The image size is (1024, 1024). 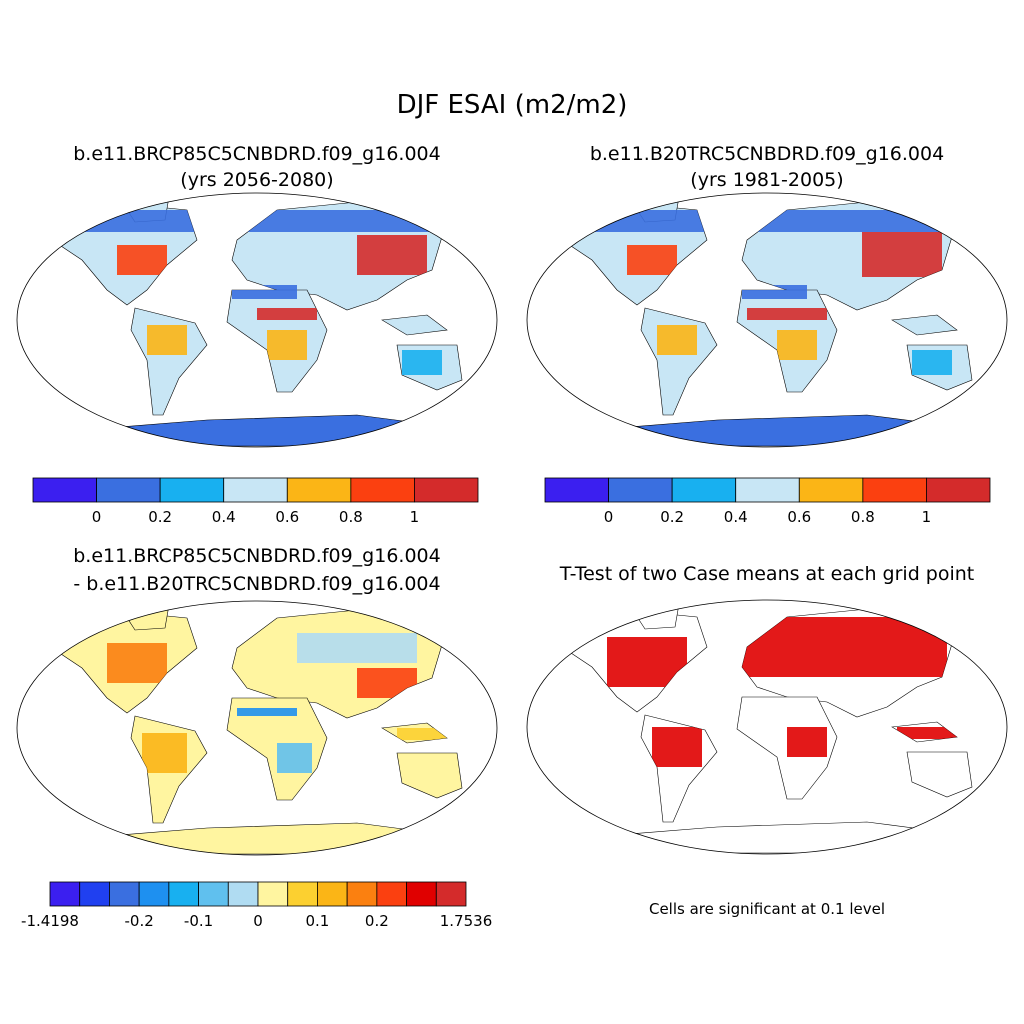 What do you see at coordinates (198, 921) in the screenshot?
I see `colorbar-label: -0.1` at bounding box center [198, 921].